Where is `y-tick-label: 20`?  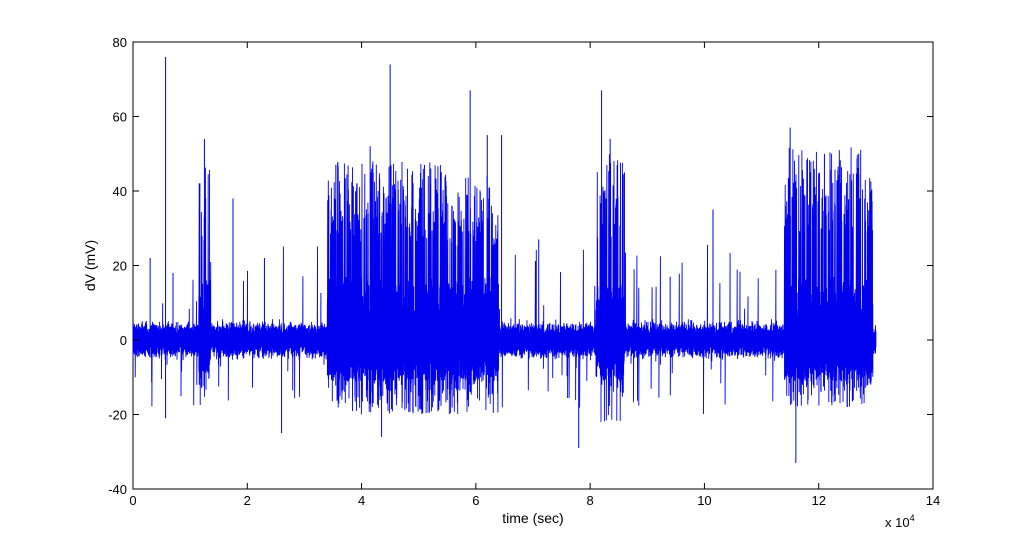 y-tick-label: 20 is located at coordinates (120, 266).